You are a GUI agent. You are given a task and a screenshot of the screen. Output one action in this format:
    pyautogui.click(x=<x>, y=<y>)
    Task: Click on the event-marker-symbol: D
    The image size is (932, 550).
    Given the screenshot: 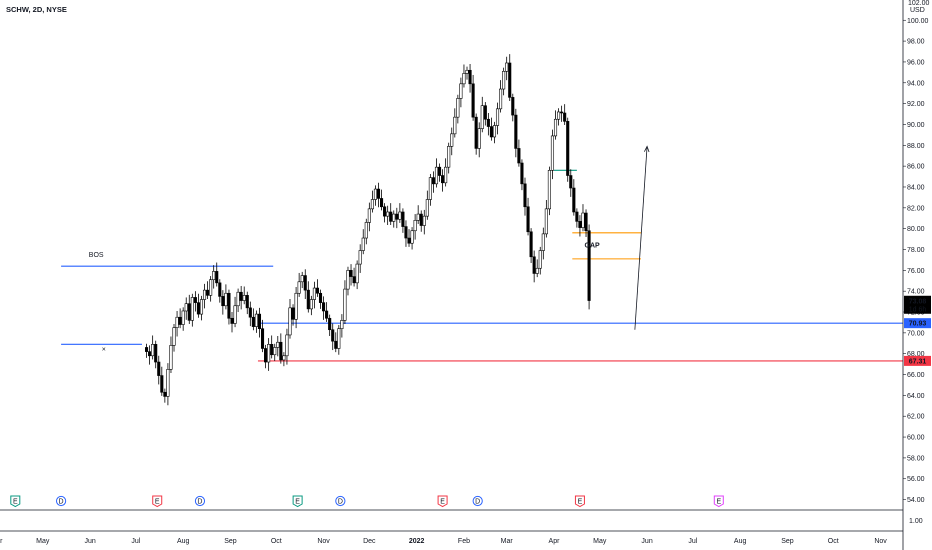 What is the action you would take?
    pyautogui.click(x=477, y=501)
    